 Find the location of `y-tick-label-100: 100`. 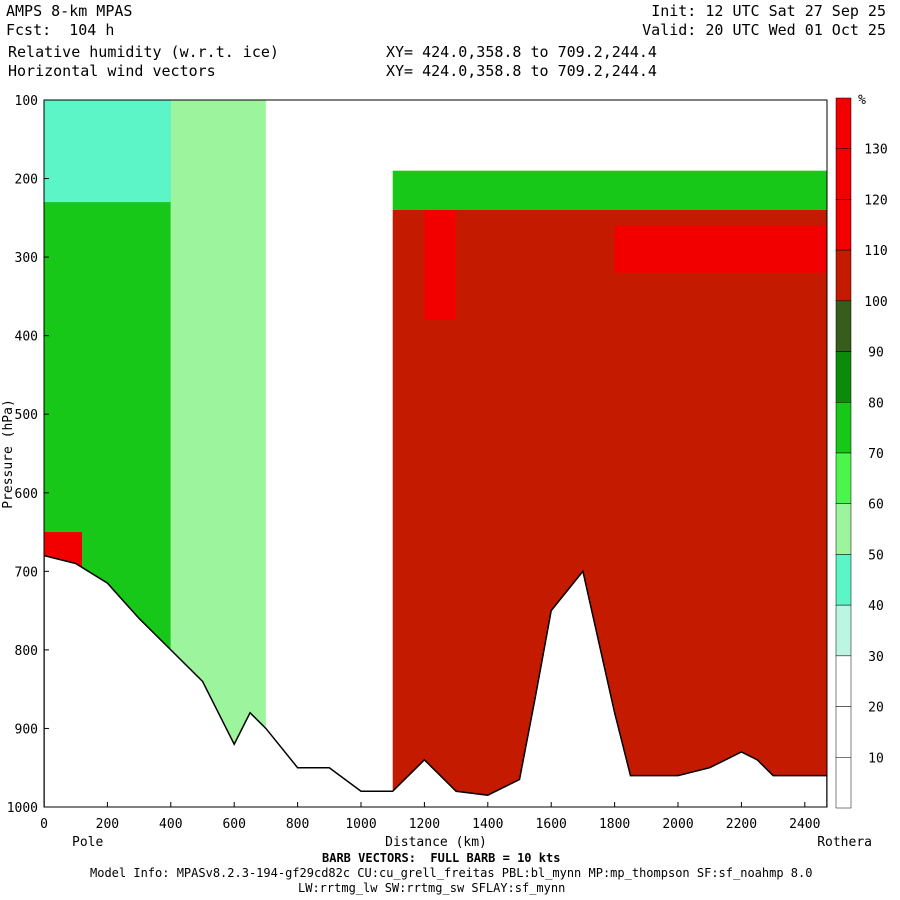

y-tick-label-100: 100 is located at coordinates (26, 101).